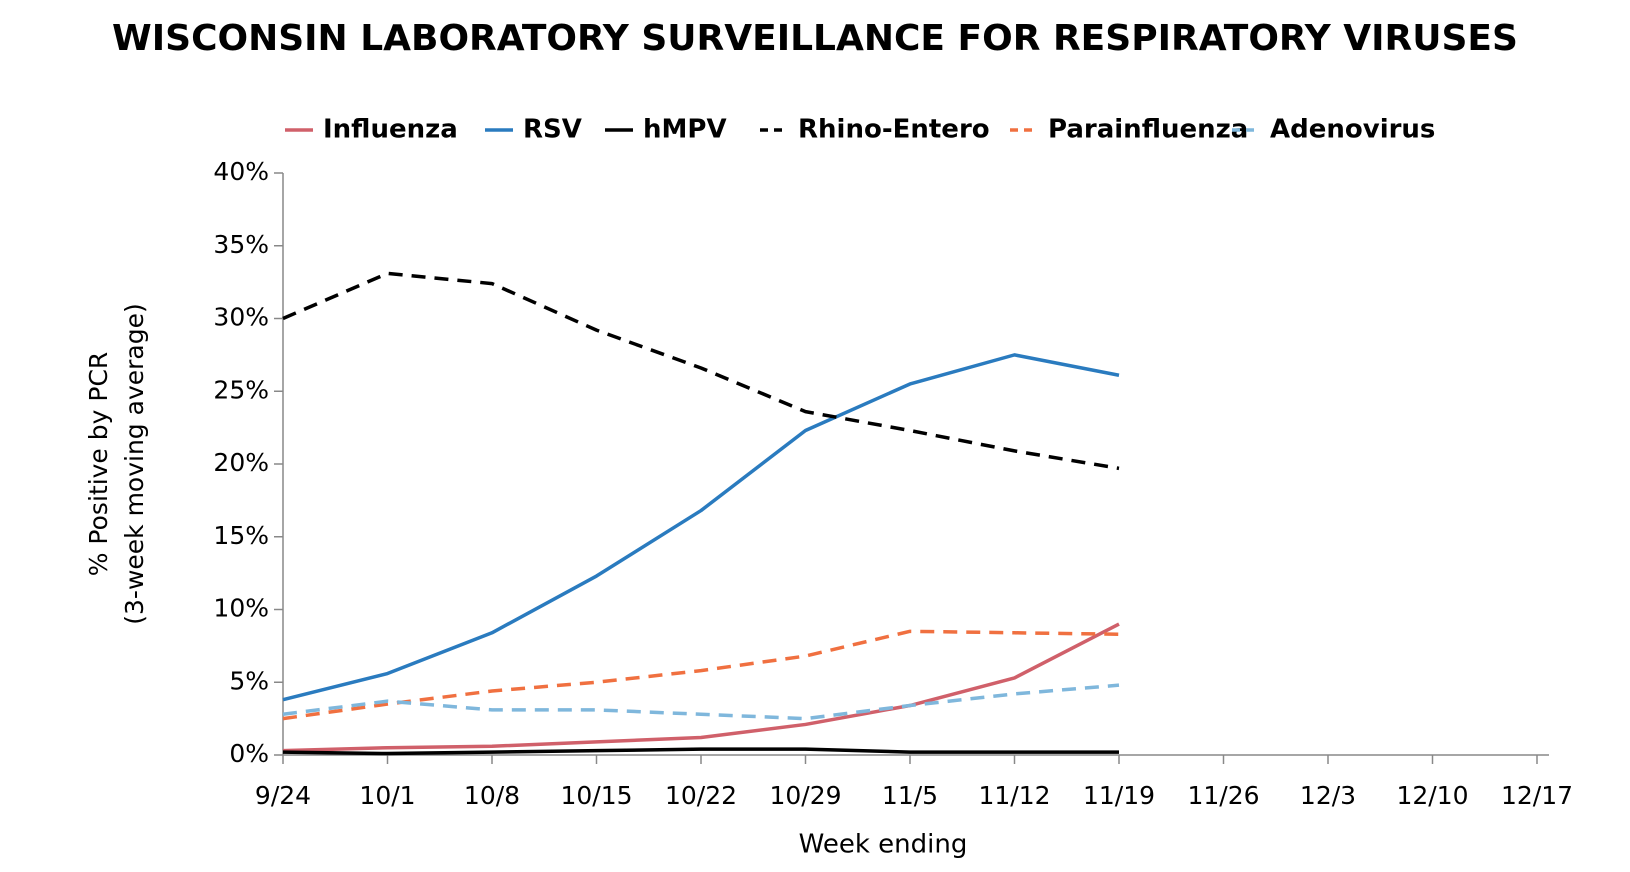  What do you see at coordinates (701, 795) in the screenshot?
I see `x-tick-label: 10/22` at bounding box center [701, 795].